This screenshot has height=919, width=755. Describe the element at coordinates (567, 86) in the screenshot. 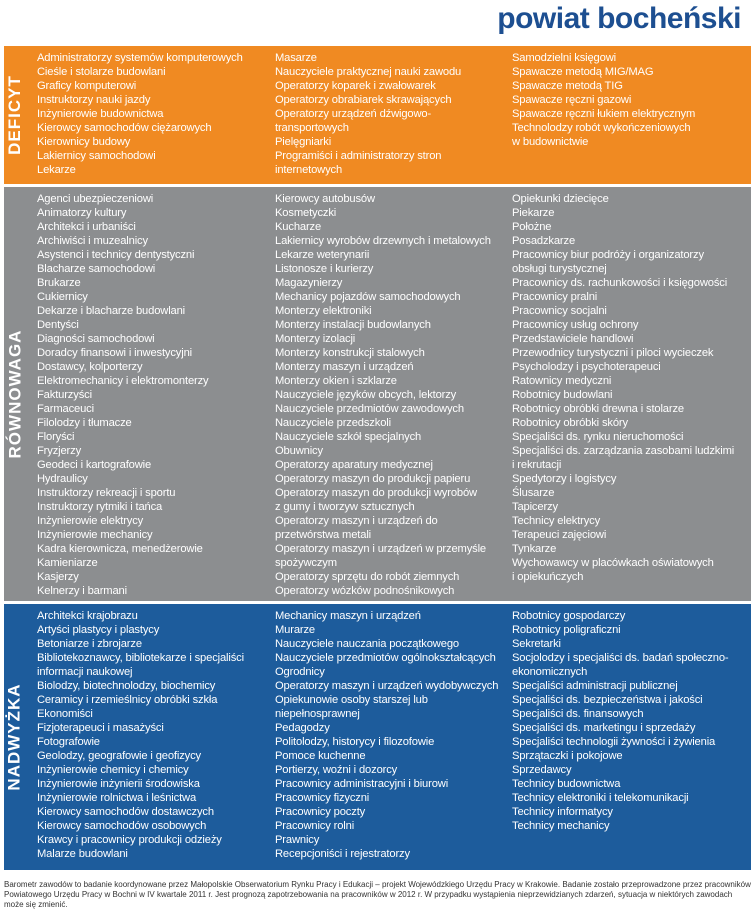

I see `occupation-item: Spawacze metodą TIG` at that location.